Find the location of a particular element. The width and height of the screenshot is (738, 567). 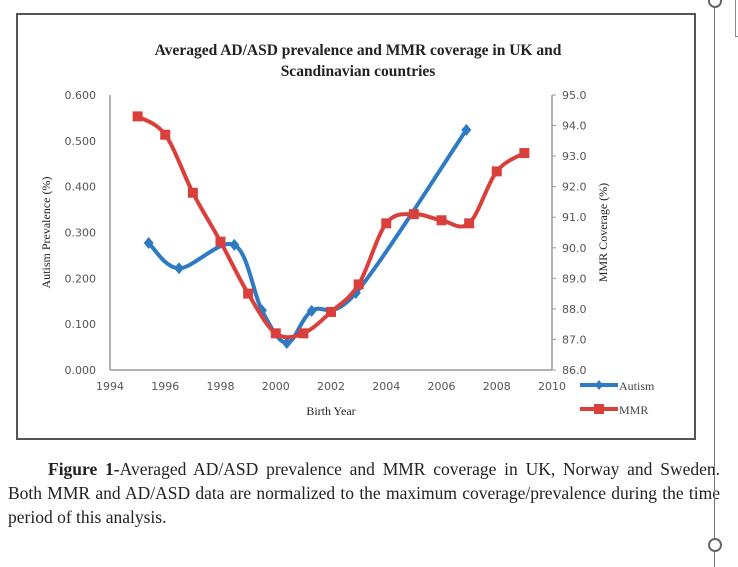

y2-tick-label: 95.0 is located at coordinates (574, 95).